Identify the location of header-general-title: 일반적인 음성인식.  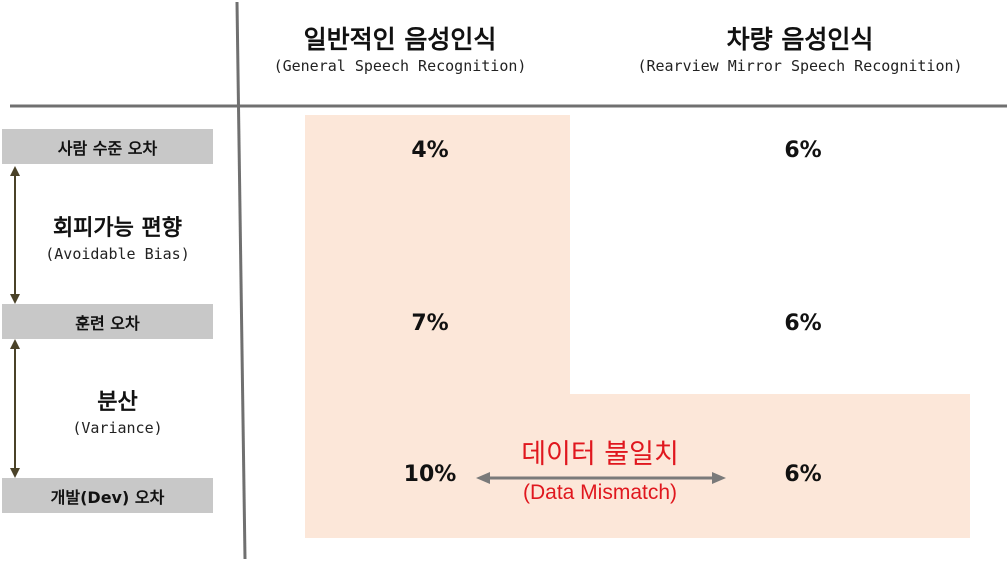
(400, 39).